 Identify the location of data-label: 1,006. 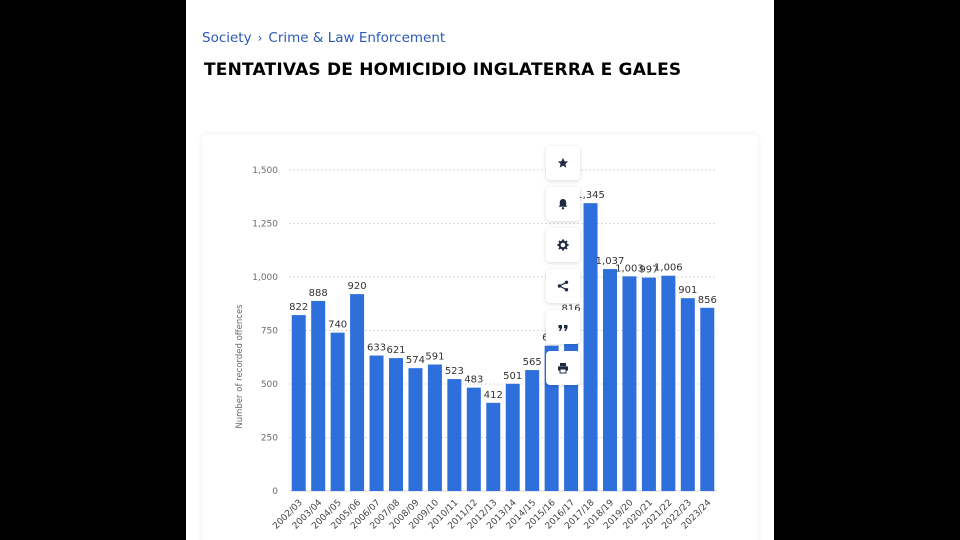
(668, 268).